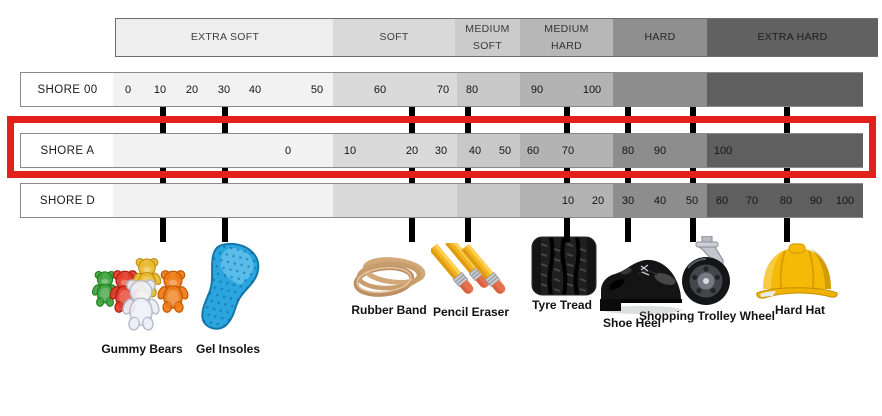  Describe the element at coordinates (564, 268) in the screenshot. I see `tyre-tread-icon` at that location.